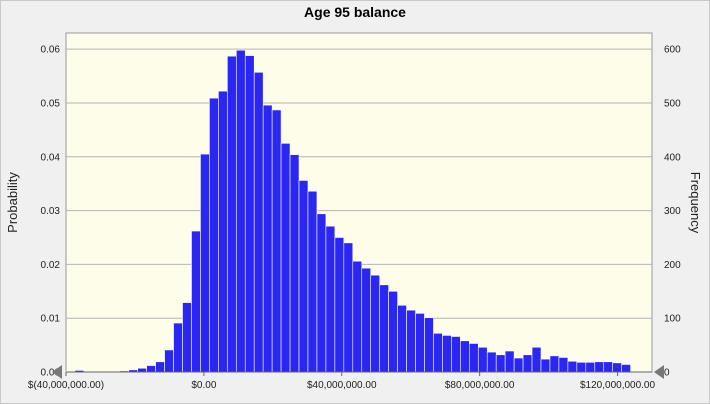 This screenshot has height=404, width=710. Describe the element at coordinates (342, 385) in the screenshot. I see `x-tick-label: $40,000,000.00` at that location.